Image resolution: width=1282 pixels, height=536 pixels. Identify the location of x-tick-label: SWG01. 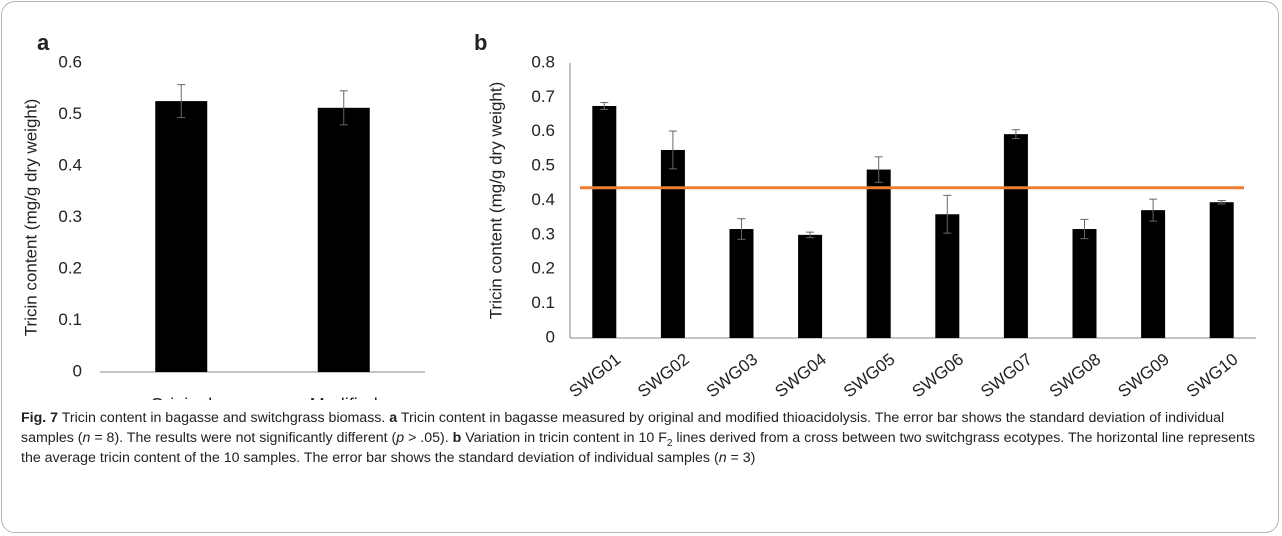
(595, 375).